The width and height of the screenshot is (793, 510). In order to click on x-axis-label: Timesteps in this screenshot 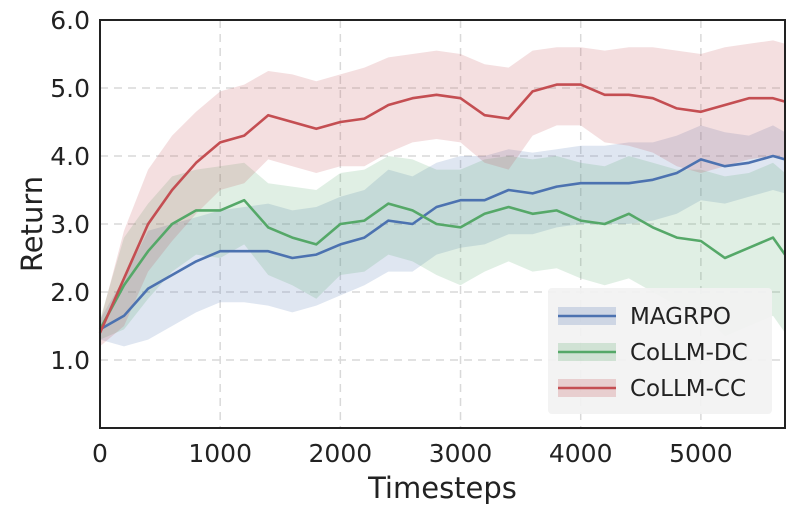, I will do `click(442, 488)`.